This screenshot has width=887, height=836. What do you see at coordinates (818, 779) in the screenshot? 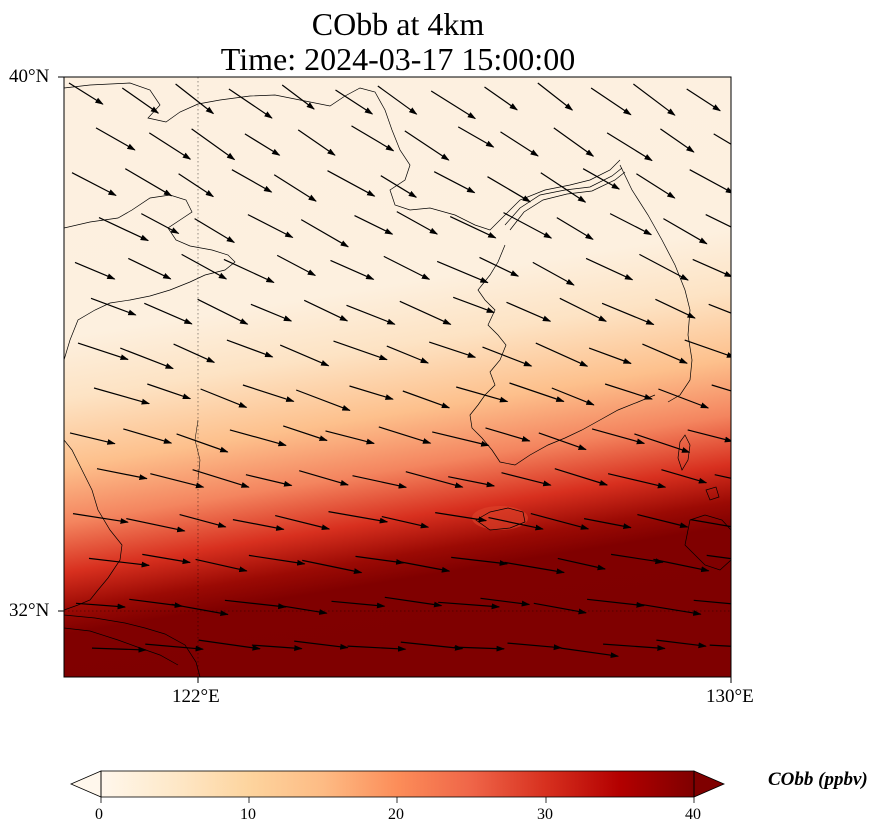
I see `colorbar-label: CObb (ppbv)` at bounding box center [818, 779].